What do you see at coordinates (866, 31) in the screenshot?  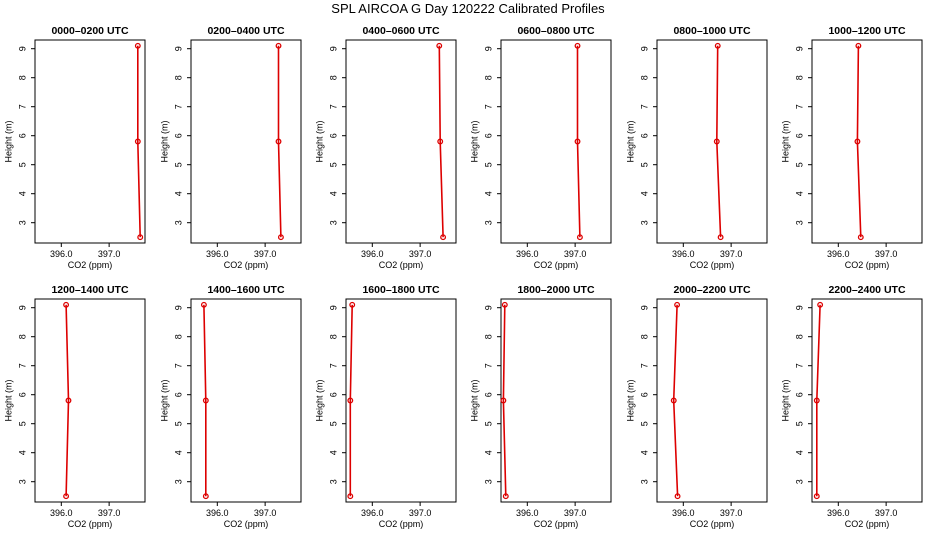 I see `panel-title: 1000–1200 UTC` at bounding box center [866, 31].